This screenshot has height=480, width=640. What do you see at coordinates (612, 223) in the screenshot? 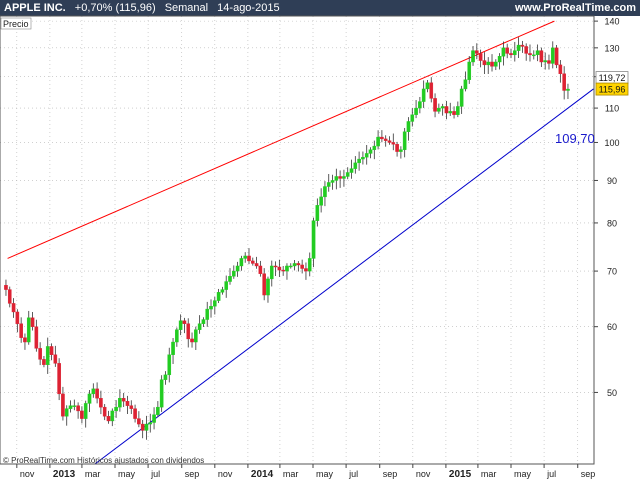
I see `y-tick-label: 80` at bounding box center [612, 223].